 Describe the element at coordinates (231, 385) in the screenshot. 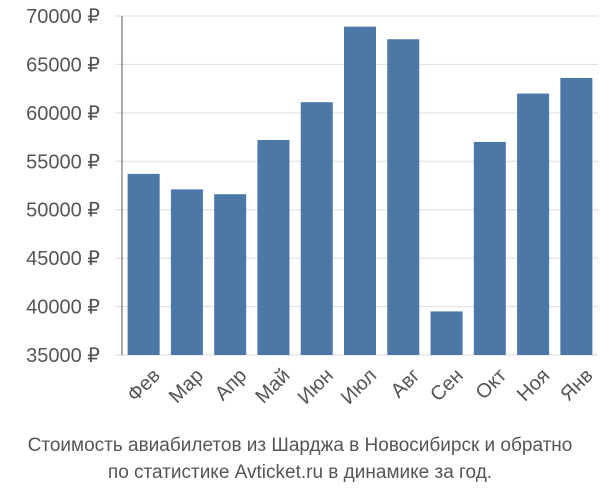

I see `x-tick-label: Апр` at that location.